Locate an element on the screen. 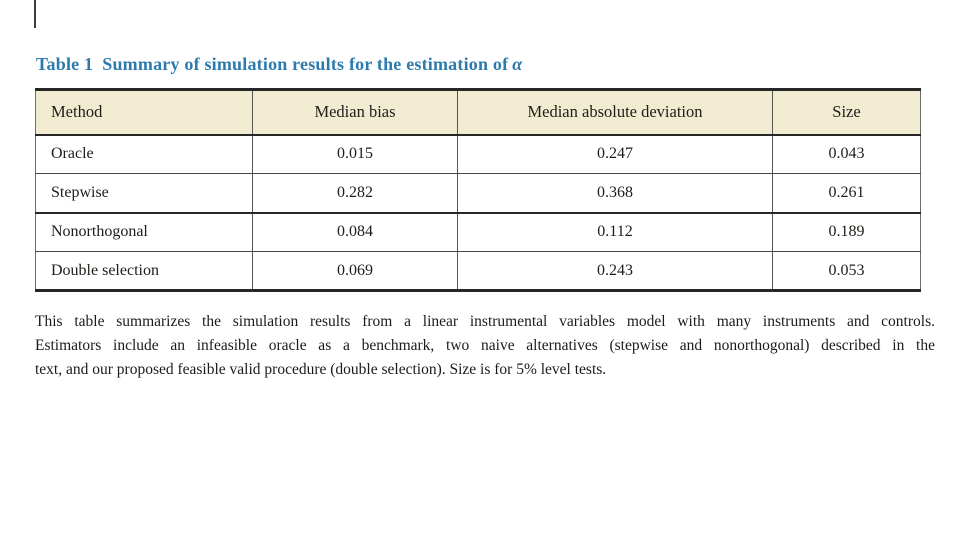  table-row-nonorthogonal: Nonorthogonal 0.084 0.112 0.189 is located at coordinates (478, 232).